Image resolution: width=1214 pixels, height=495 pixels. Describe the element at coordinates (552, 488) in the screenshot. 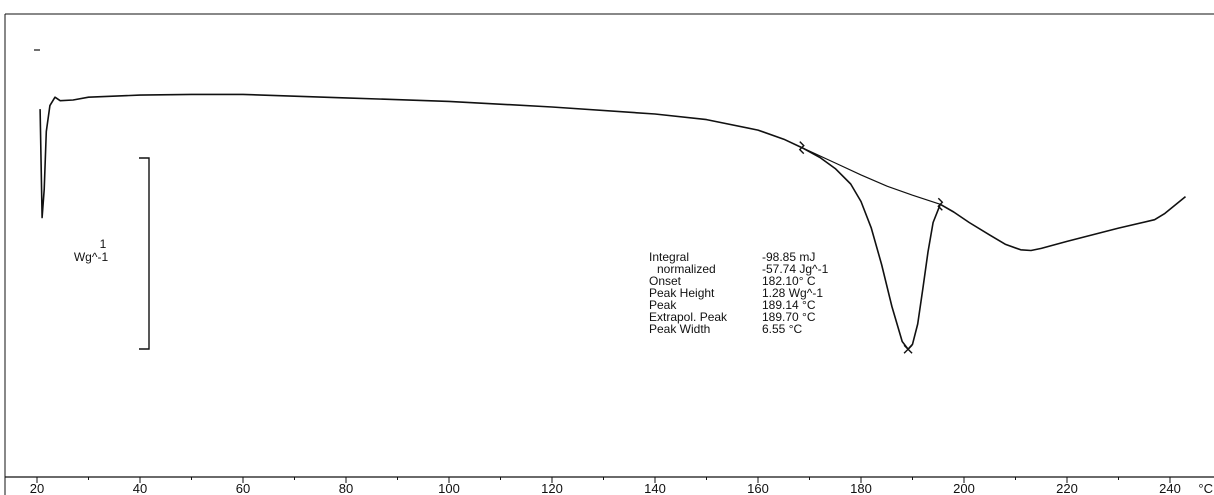

I see `x-tick-label: 120` at that location.